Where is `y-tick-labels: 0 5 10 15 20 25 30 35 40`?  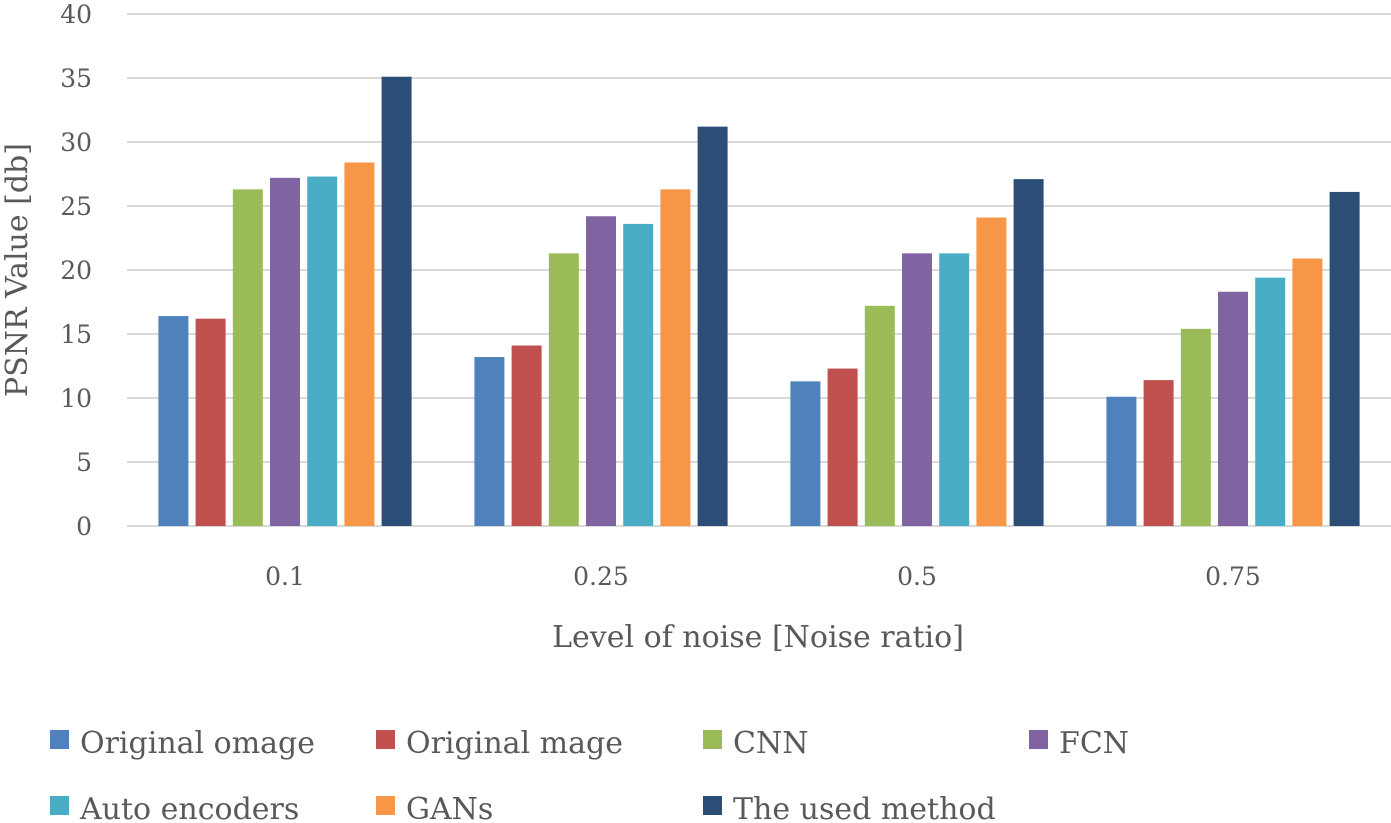
y-tick-labels: 0 5 10 15 20 25 30 35 40 is located at coordinates (76, 270).